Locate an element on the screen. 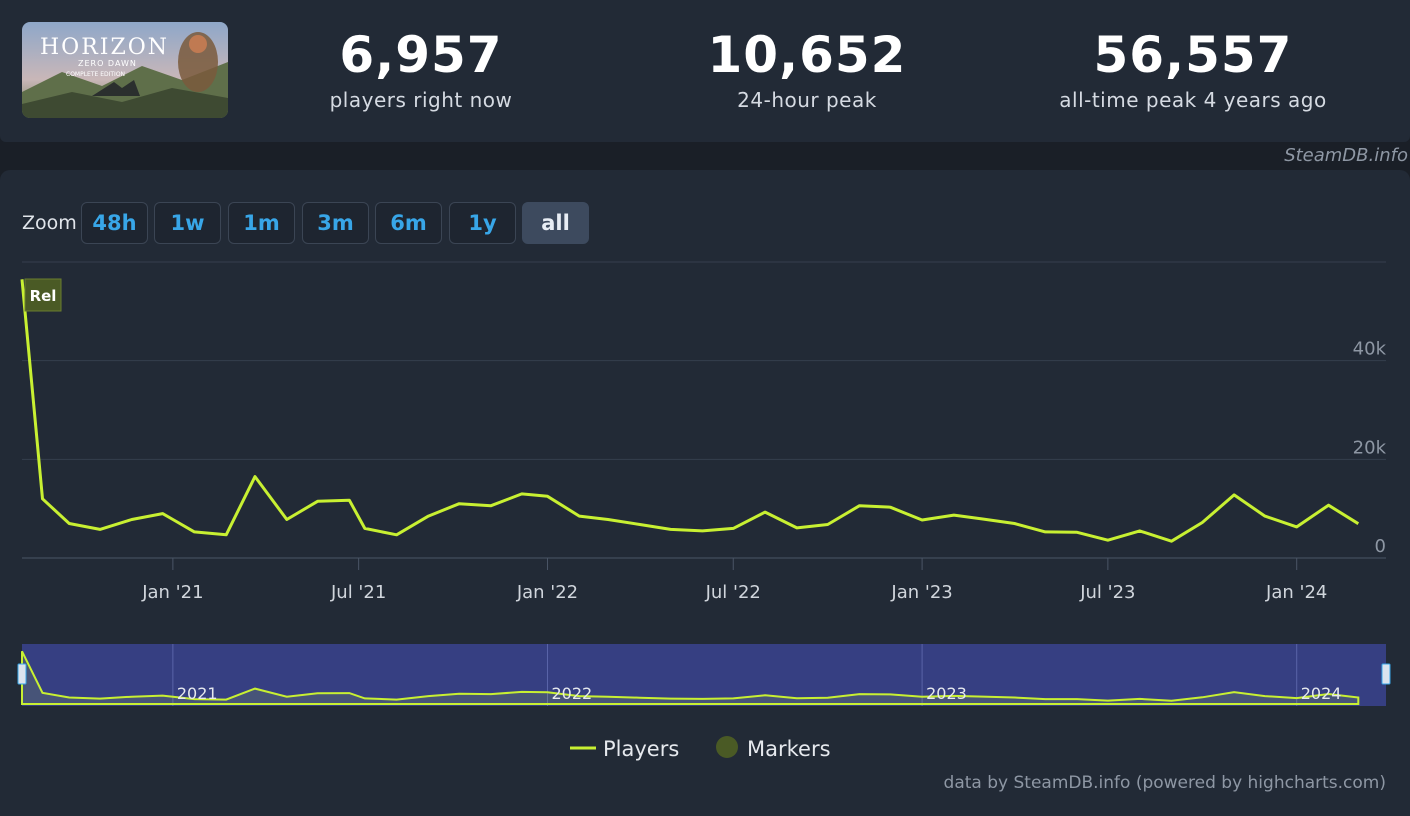 This screenshot has width=1410, height=816. stat-alltime-value: 56,557 is located at coordinates (1193, 55).